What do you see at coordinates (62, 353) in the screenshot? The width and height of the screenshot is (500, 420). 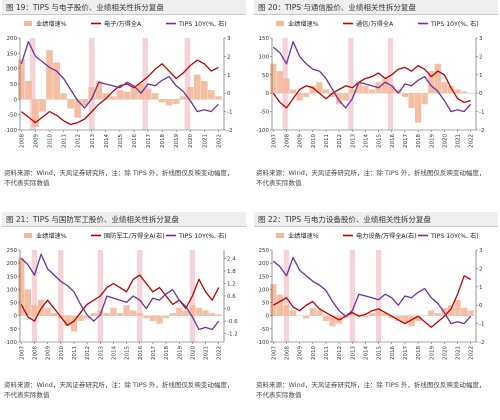 I see `x-tick-label: 2010` at bounding box center [62, 353].